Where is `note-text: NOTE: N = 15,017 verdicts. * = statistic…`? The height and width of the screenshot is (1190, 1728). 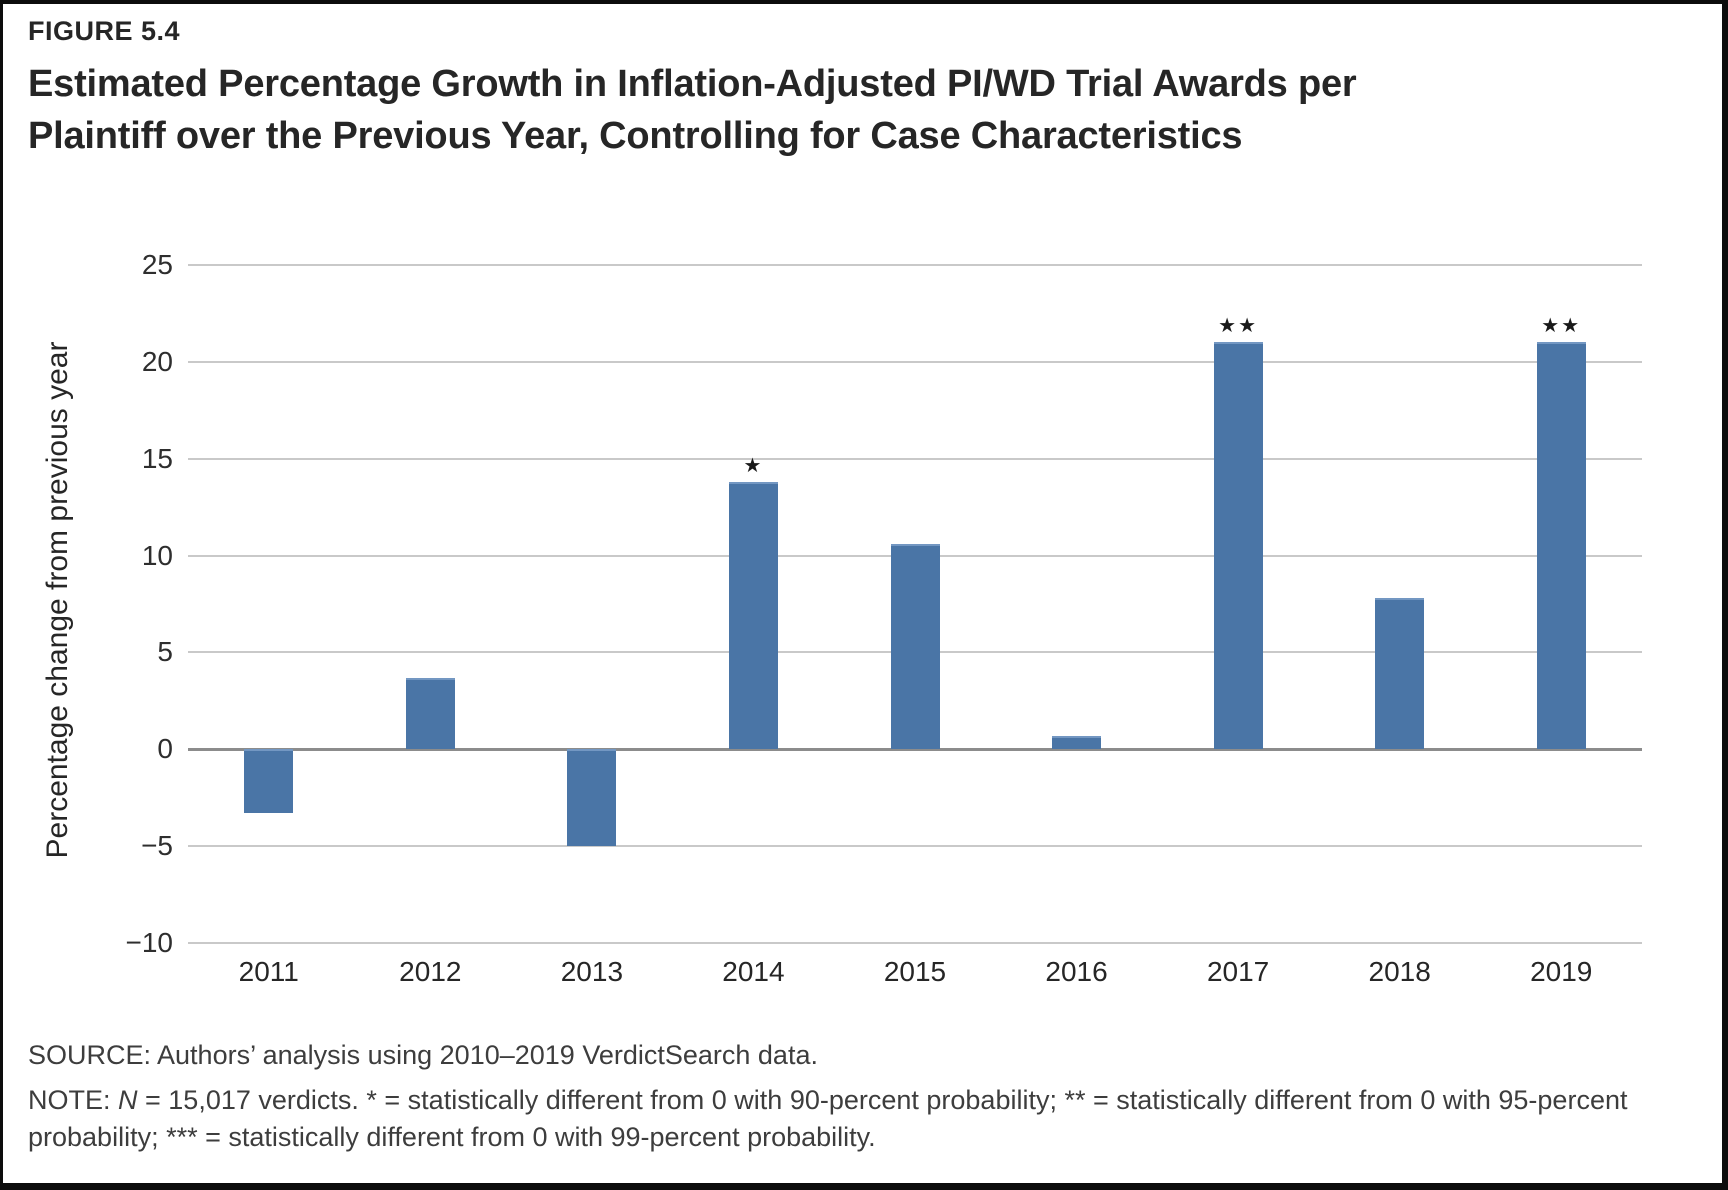
note-text: NOTE: N = 15,017 verdicts. * = statistic… is located at coordinates (859, 1119).